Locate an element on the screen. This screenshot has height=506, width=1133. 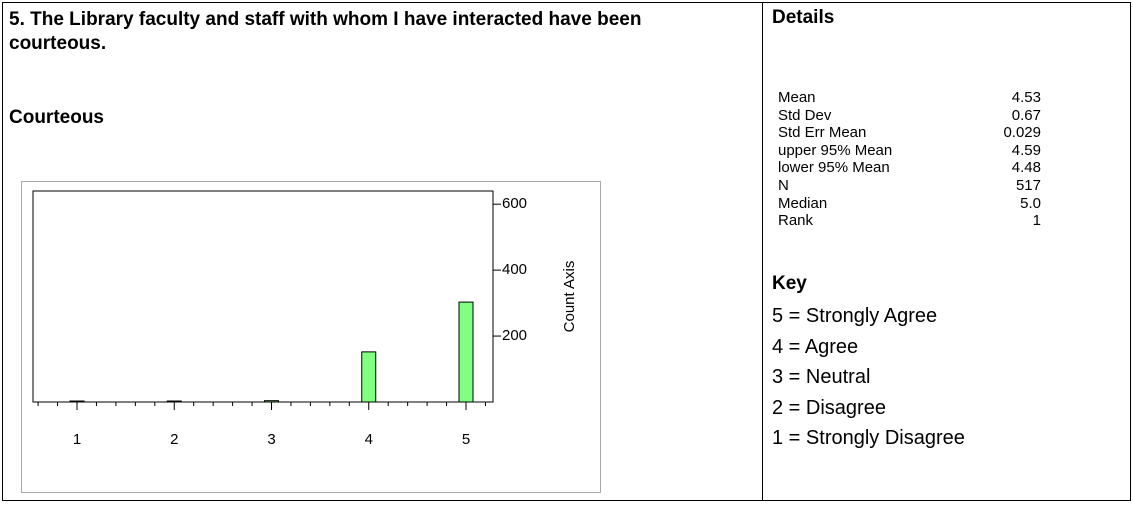
stat-label: Std Dev is located at coordinates (805, 115).